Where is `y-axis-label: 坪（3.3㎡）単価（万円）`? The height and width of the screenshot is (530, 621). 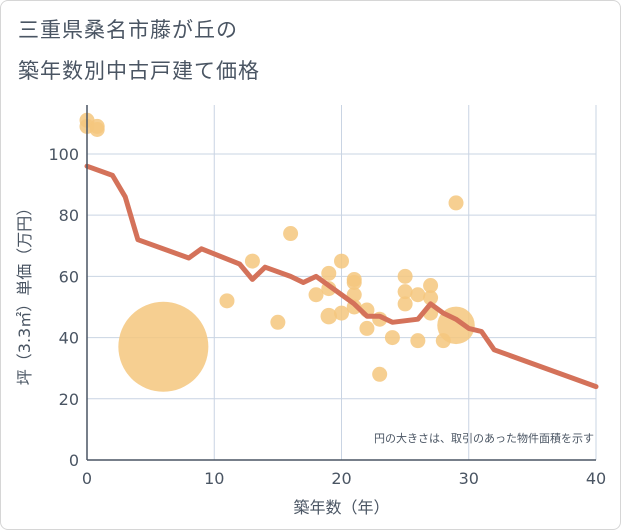 y-axis-label: 坪（3.3㎡）単価（万円） is located at coordinates (24, 292).